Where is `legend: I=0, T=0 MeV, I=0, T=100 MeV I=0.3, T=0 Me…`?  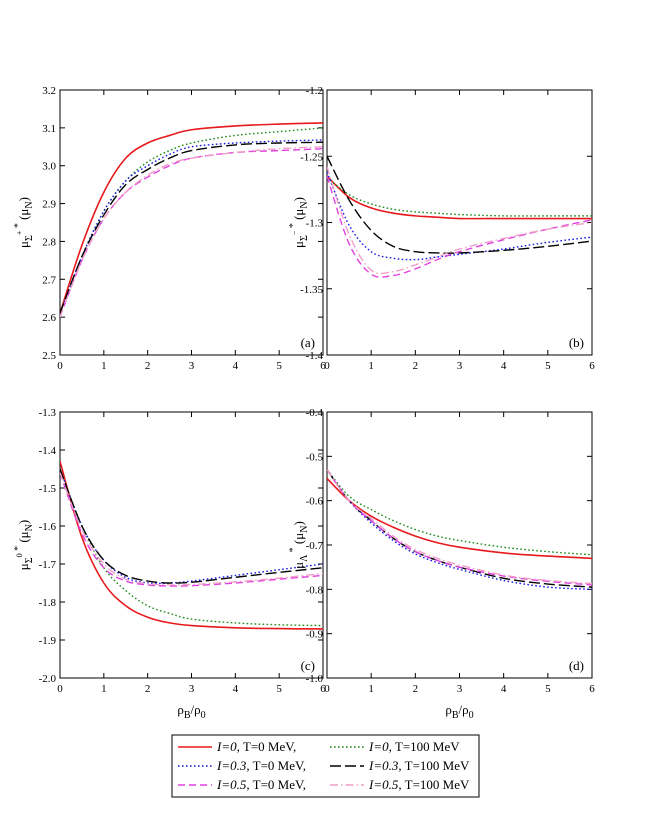 legend: I=0, T=0 MeV, I=0, T=100 MeV I=0.3, T=0 Me… is located at coordinates (325, 766).